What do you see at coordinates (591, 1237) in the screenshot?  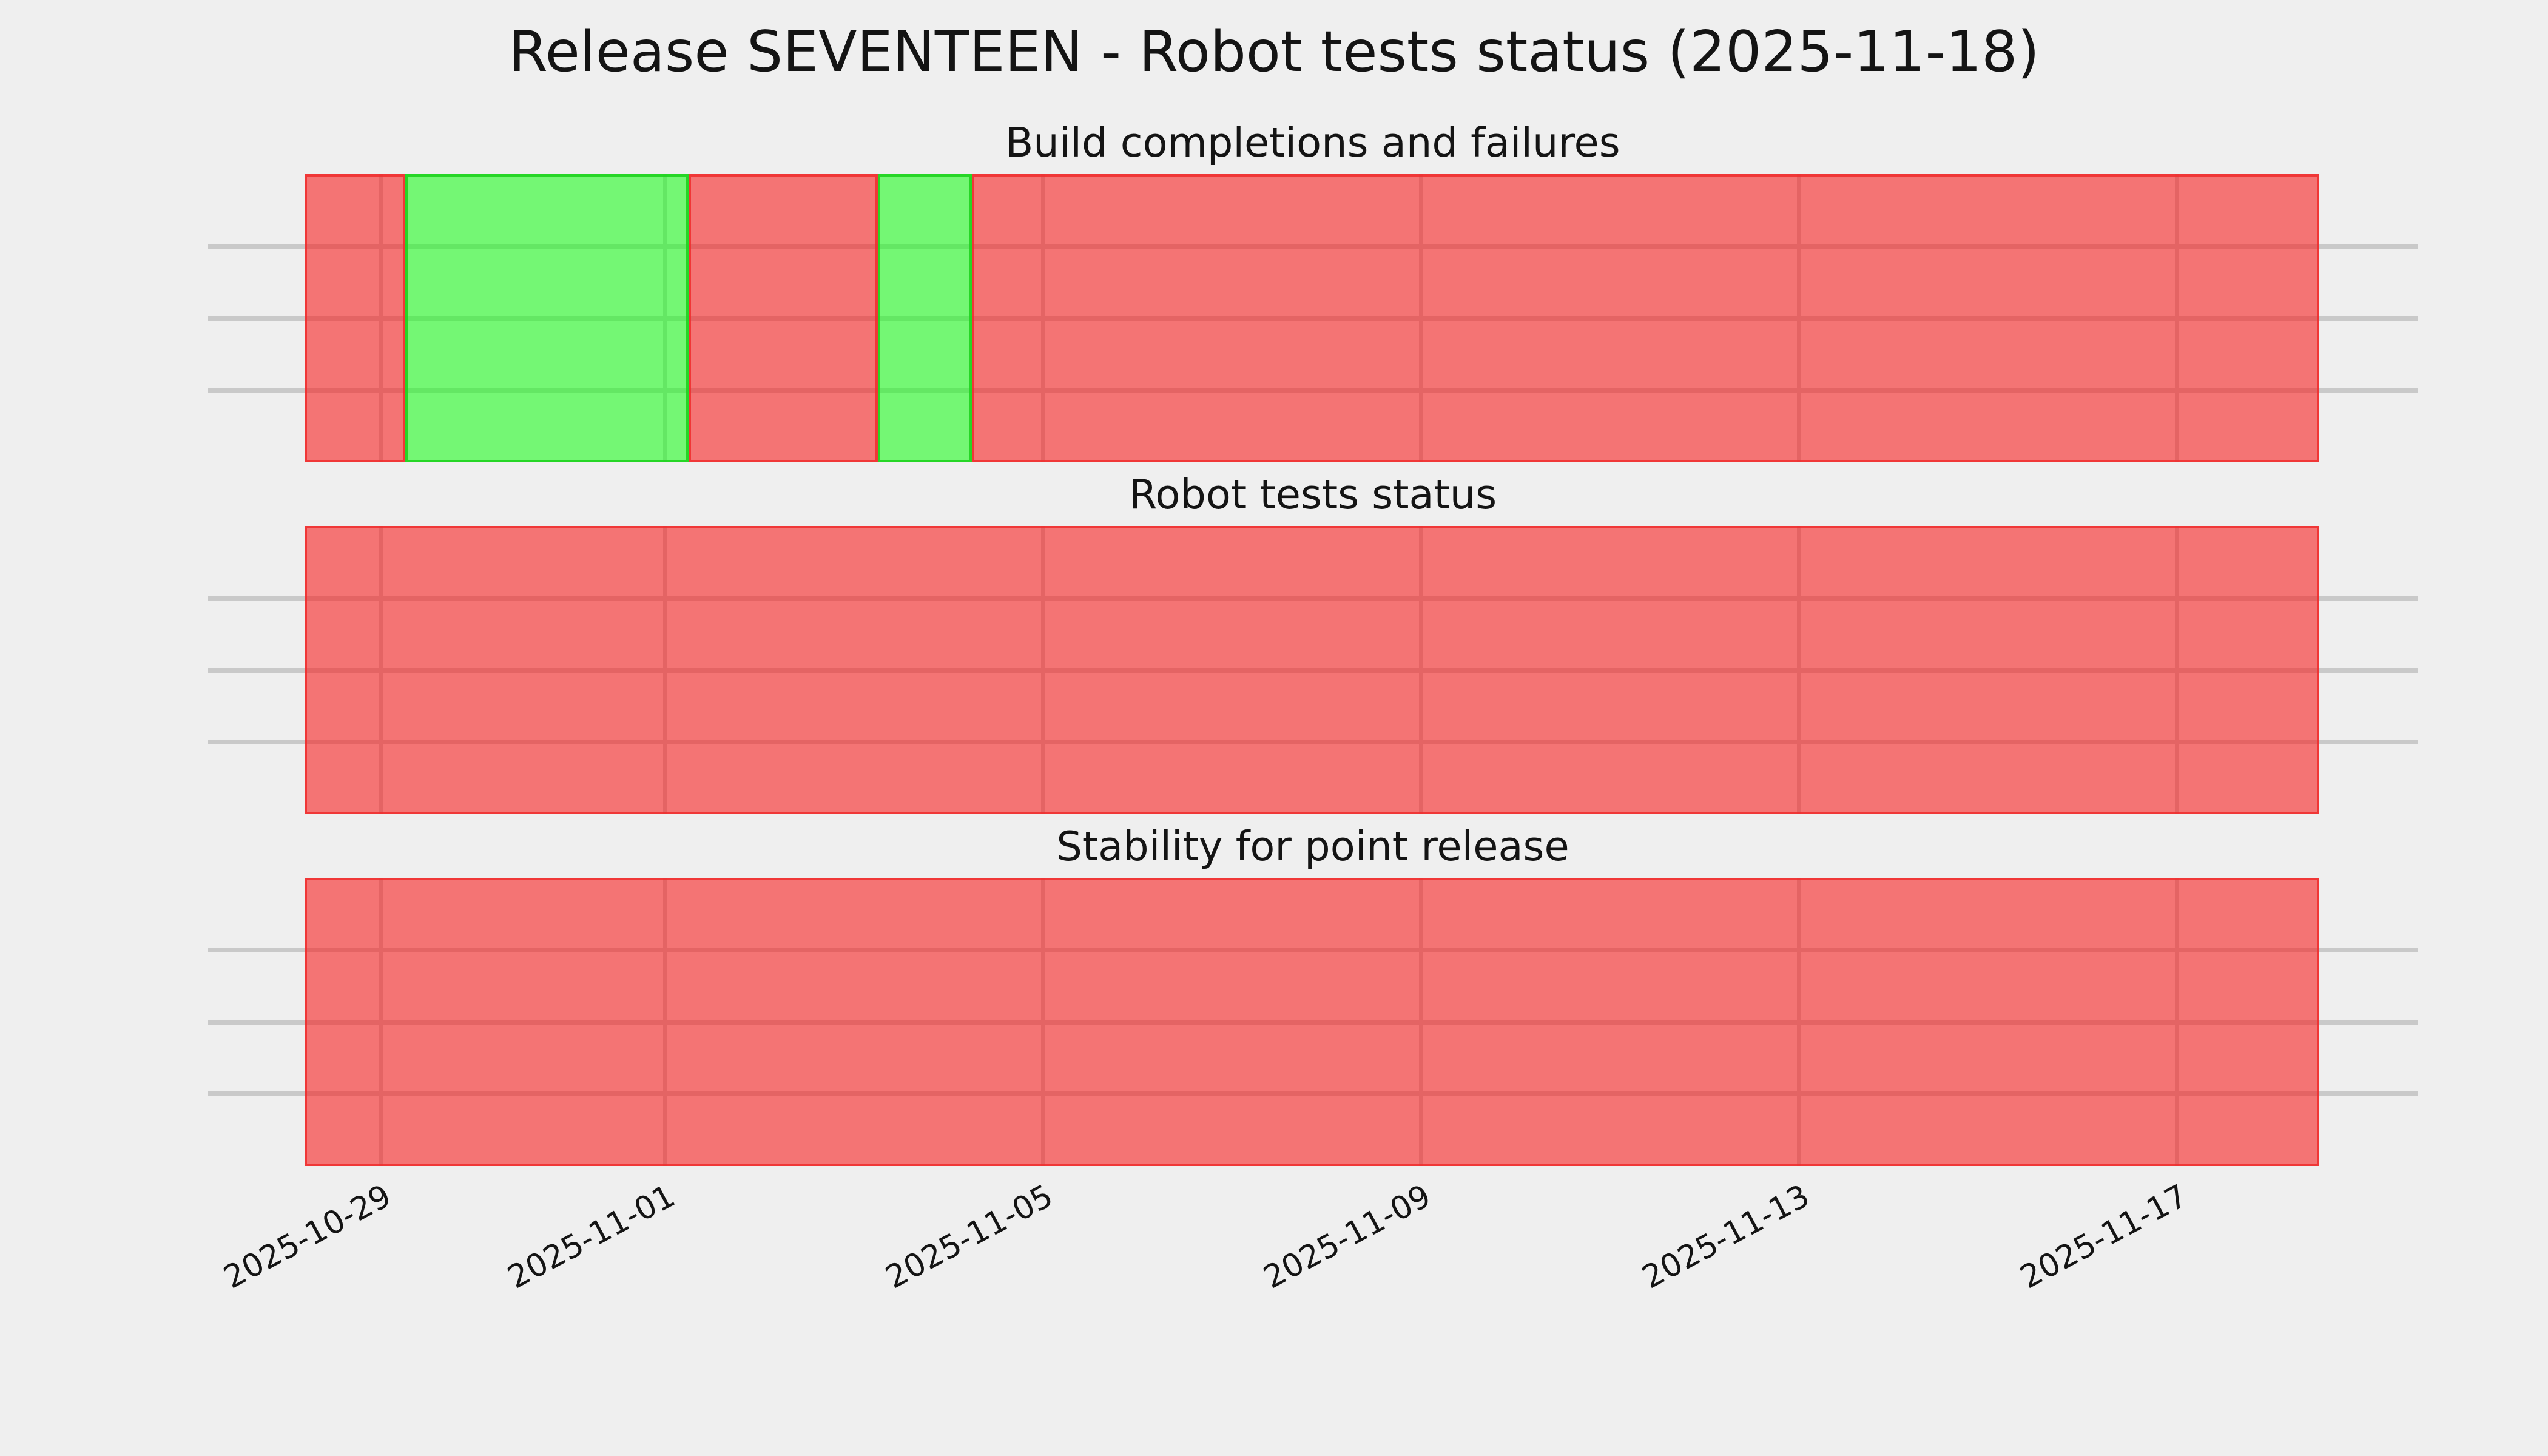 I see `x-tick-label: 2025-11-01` at bounding box center [591, 1237].